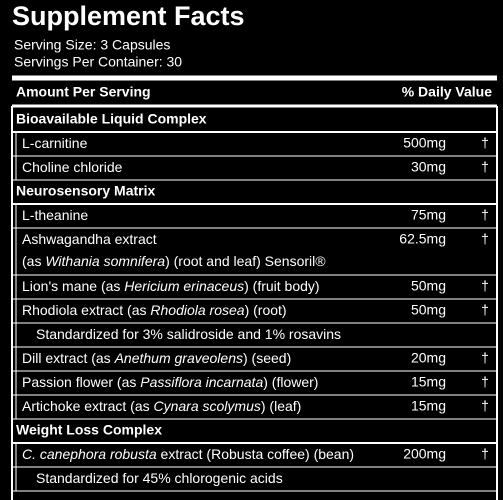 This screenshot has height=500, width=503. Describe the element at coordinates (88, 406) in the screenshot. I see `name-part: Artichoke extract (as` at that location.